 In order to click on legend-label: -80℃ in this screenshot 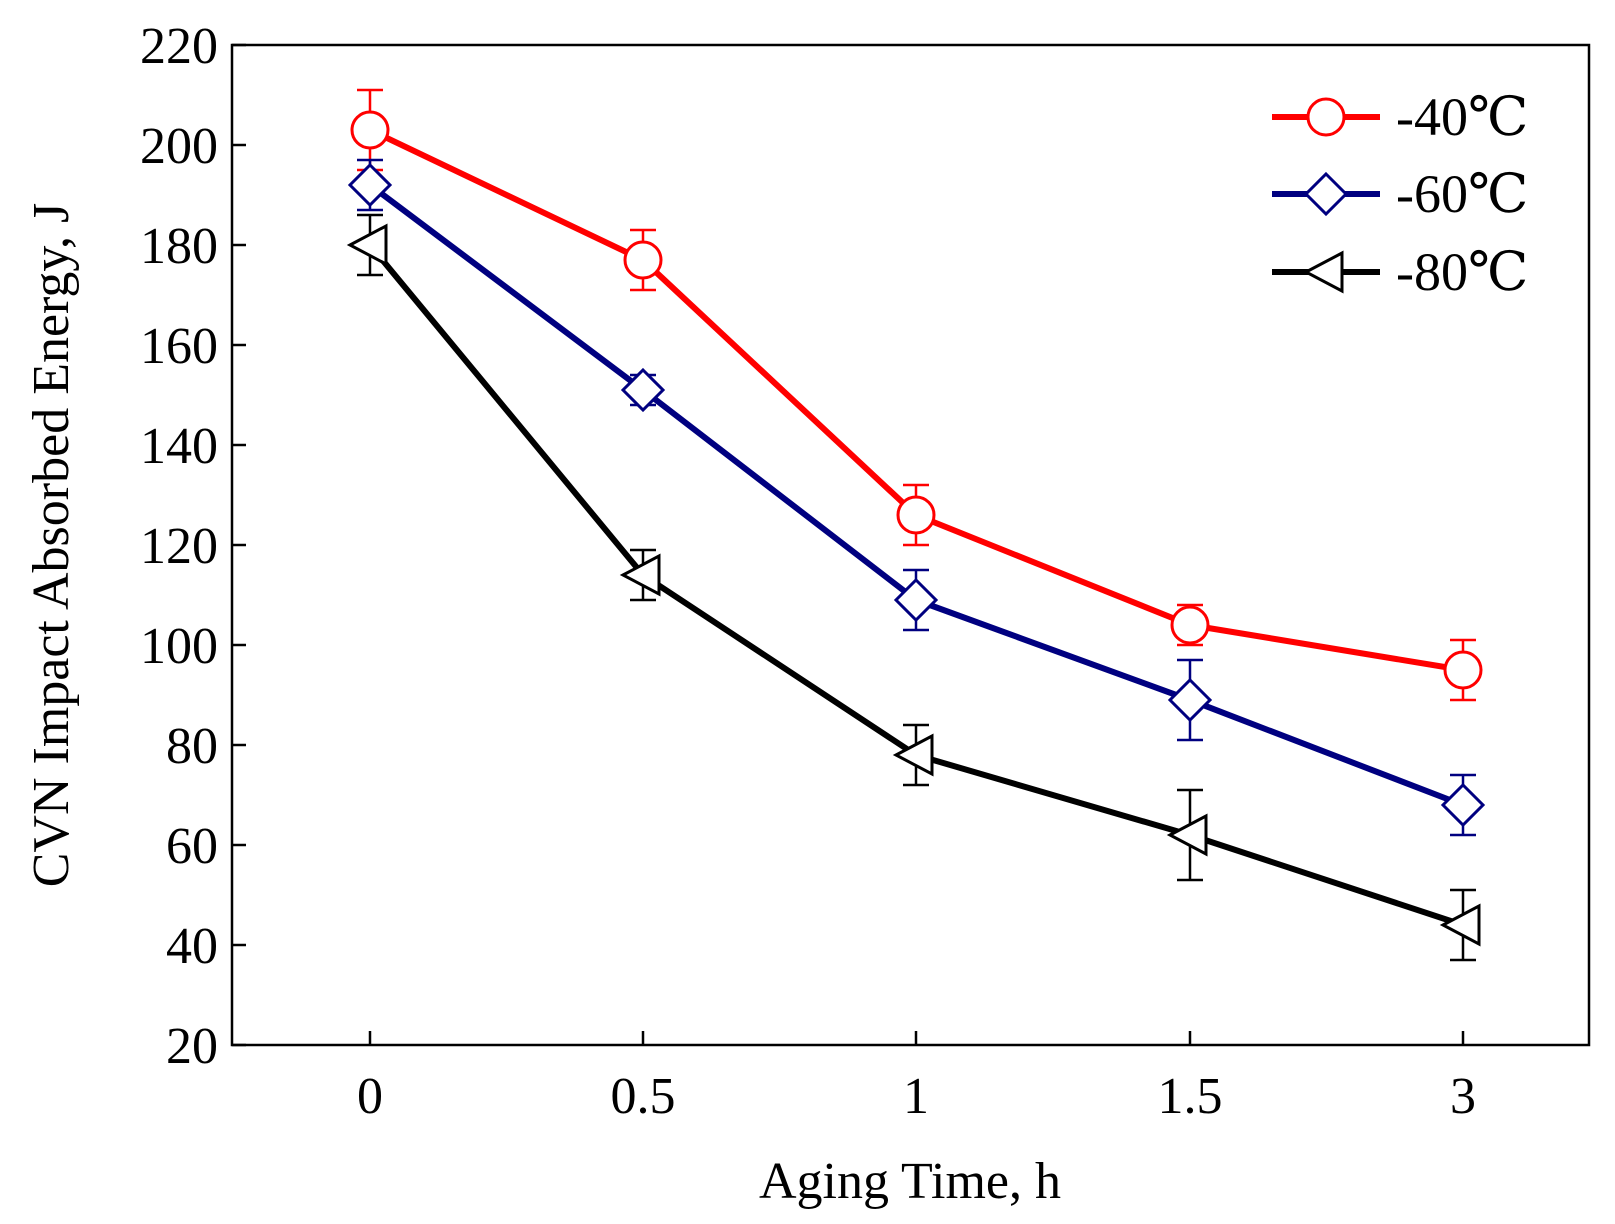, I will do `click(1462, 272)`.